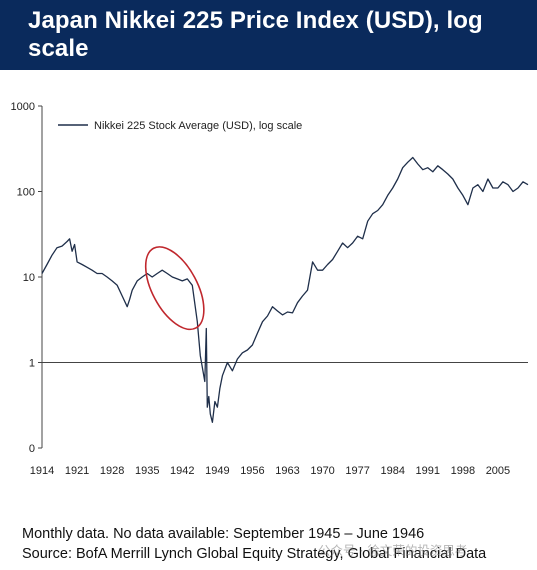 The width and height of the screenshot is (537, 570). I want to click on y-tick-label: 100, so click(26, 193).